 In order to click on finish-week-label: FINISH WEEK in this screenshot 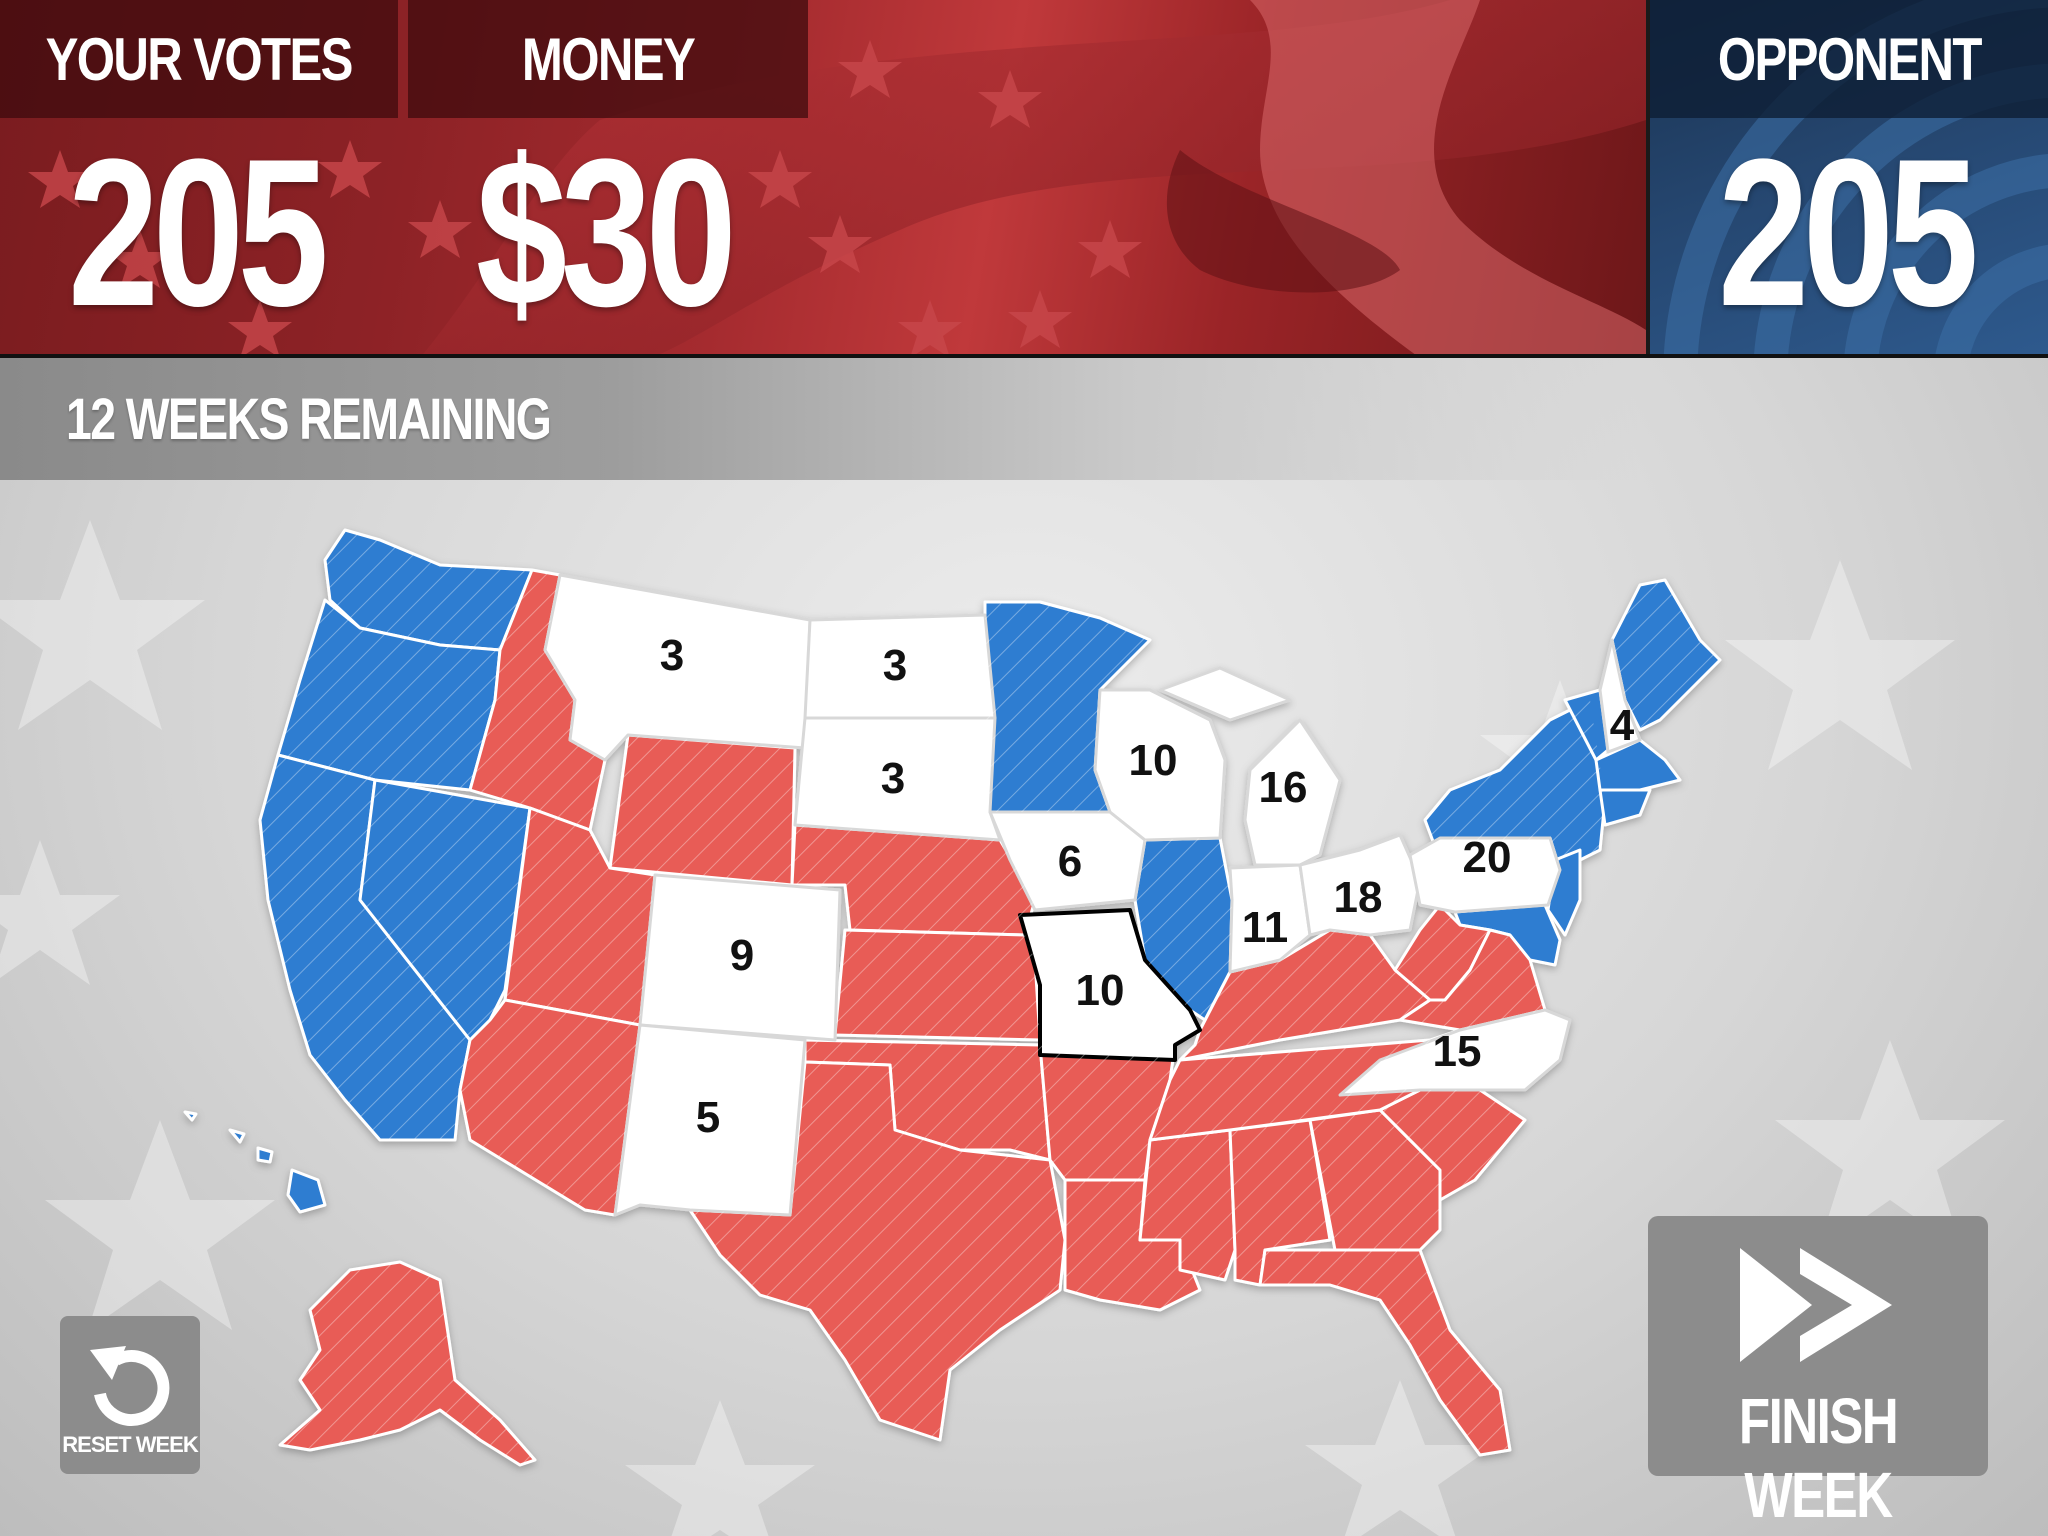, I will do `click(1818, 1458)`.